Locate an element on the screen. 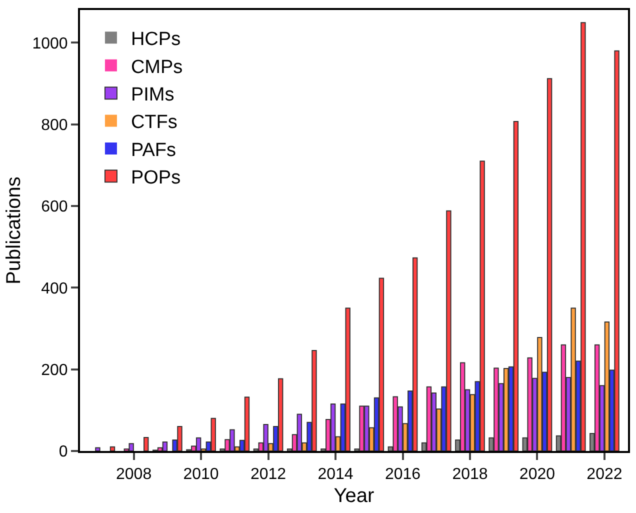  y-axis-title: Publications is located at coordinates (14, 230).